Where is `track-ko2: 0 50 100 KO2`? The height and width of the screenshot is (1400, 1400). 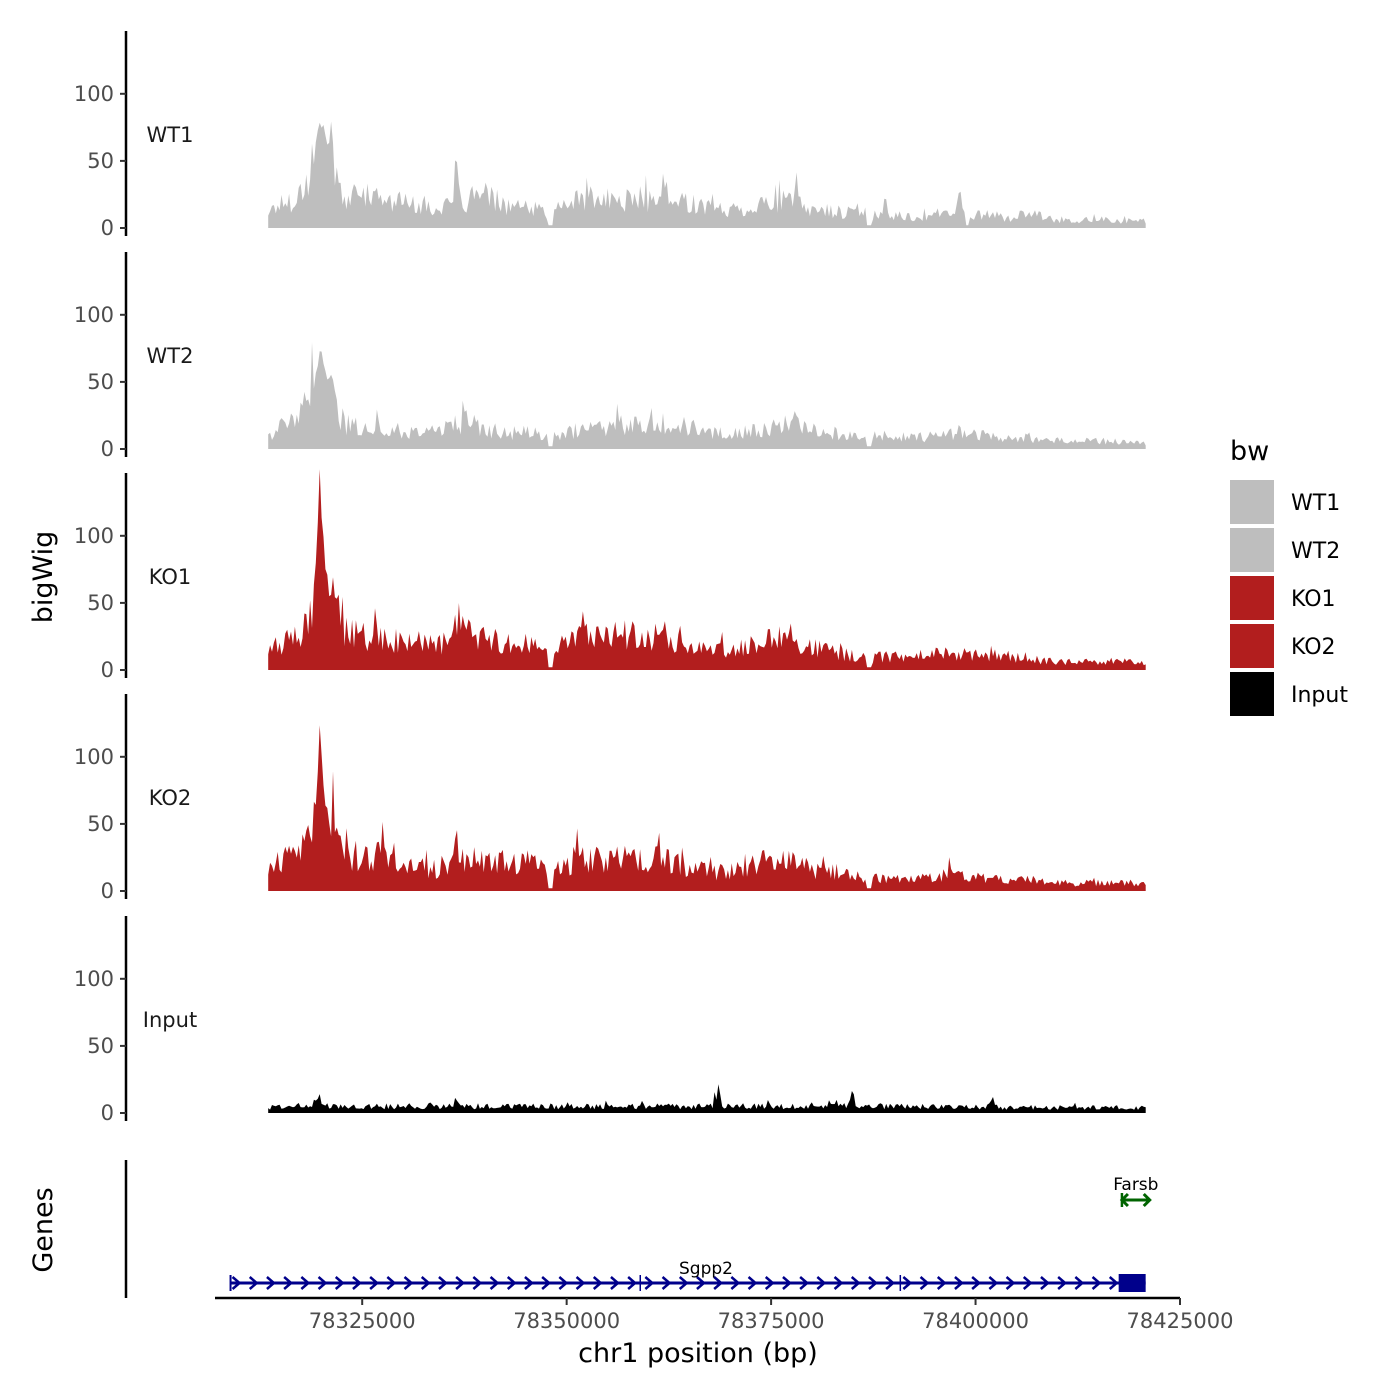 track-ko2: 0 50 100 KO2 is located at coordinates (610, 798).